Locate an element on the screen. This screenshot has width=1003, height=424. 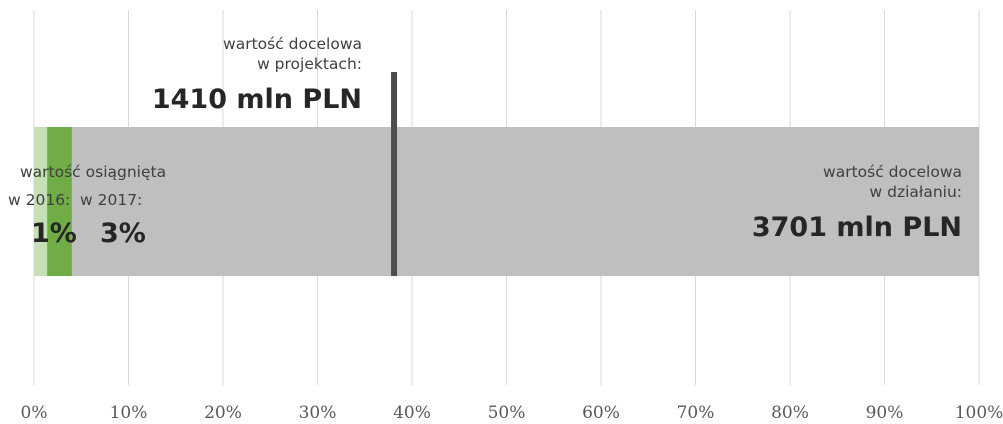
project-target-label-line2: w projektach: is located at coordinates (309, 64).